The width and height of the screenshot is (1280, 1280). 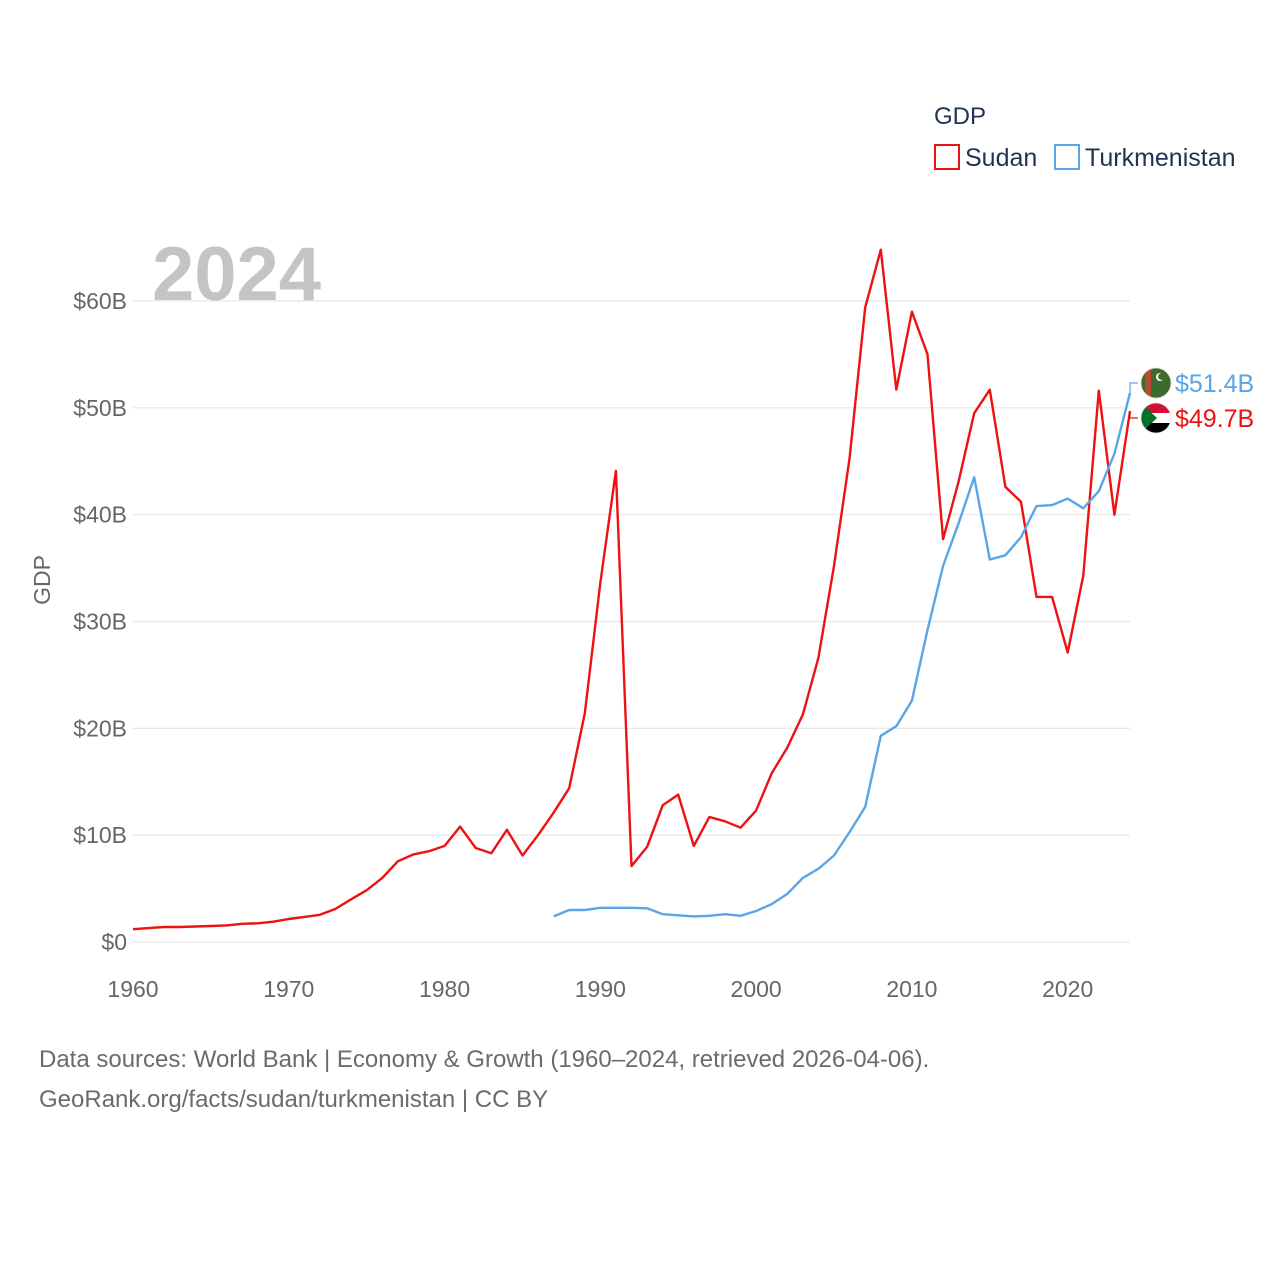 I want to click on legend-swatch-turkmenistan, so click(x=1067, y=157).